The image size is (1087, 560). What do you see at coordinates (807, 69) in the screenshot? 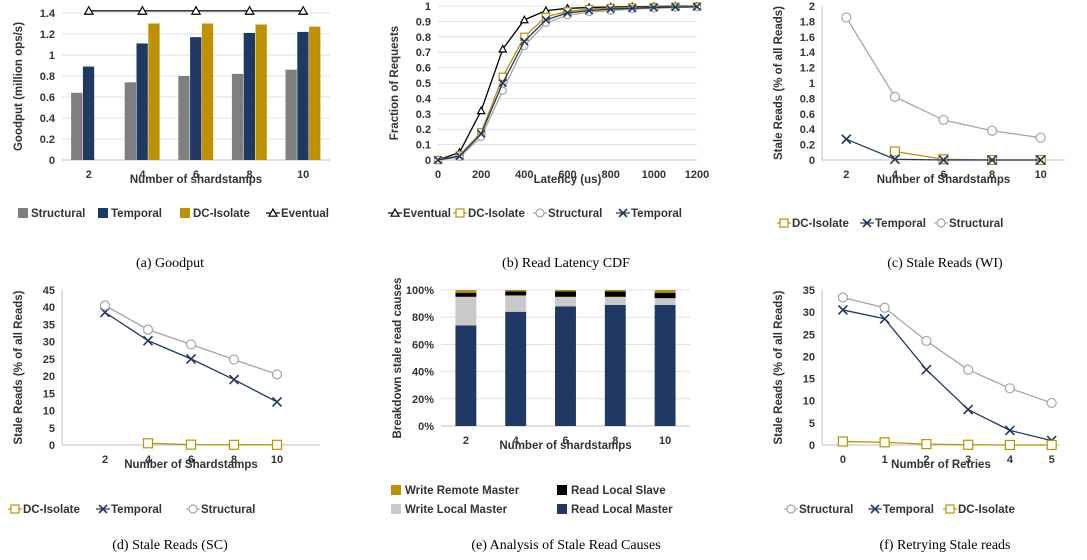
I see `y-tick-label: 1.2` at bounding box center [807, 69].